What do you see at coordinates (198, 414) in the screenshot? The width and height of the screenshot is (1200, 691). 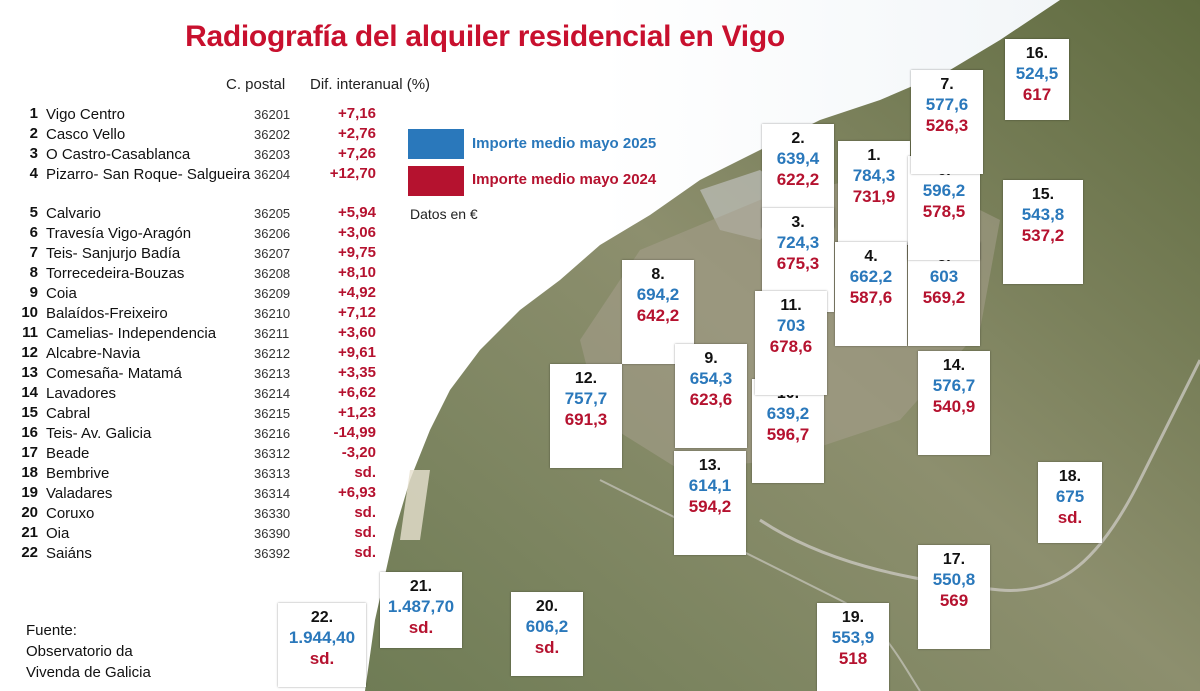 I see `district-row: 15 Cabral 36215 +1,23` at bounding box center [198, 414].